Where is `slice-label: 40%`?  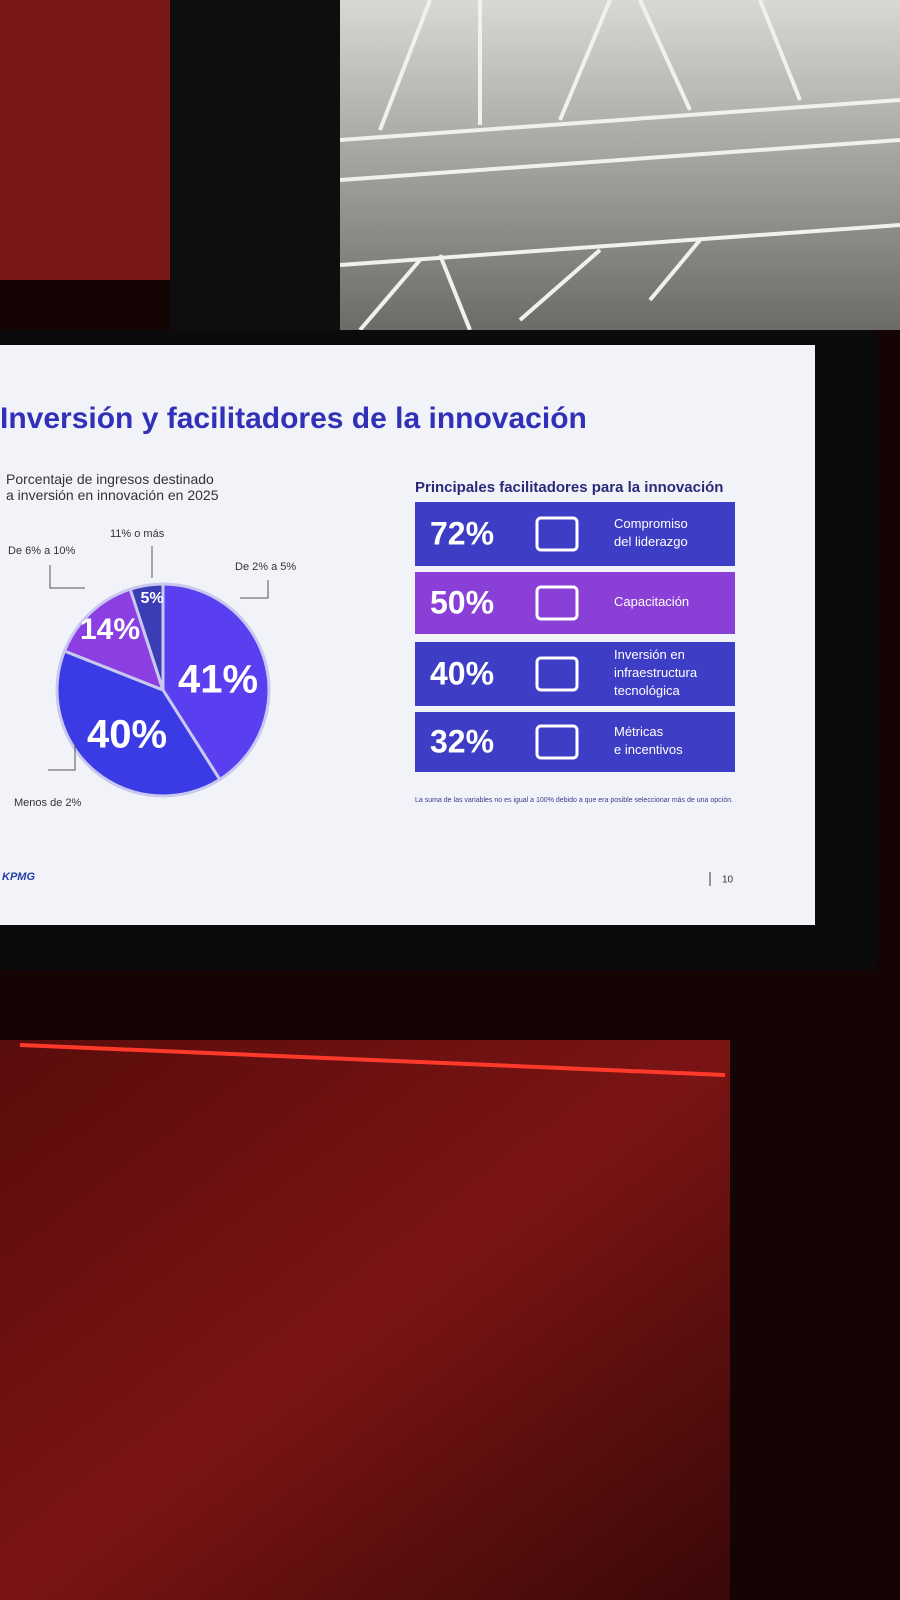
slice-label: 40% is located at coordinates (127, 735).